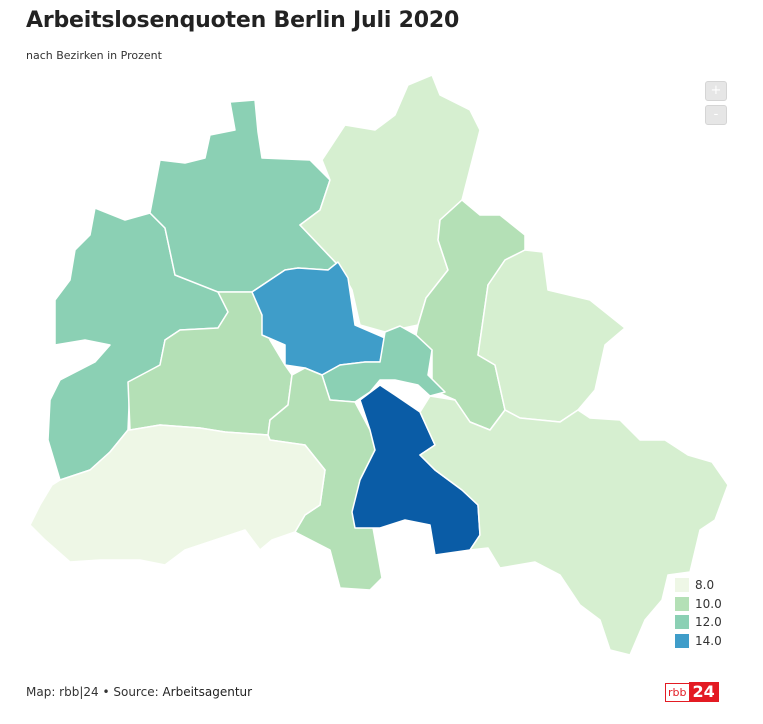 The width and height of the screenshot is (763, 724). What do you see at coordinates (94, 692) in the screenshot?
I see `credits-prefix: Map: rbb|24 • Source:` at bounding box center [94, 692].